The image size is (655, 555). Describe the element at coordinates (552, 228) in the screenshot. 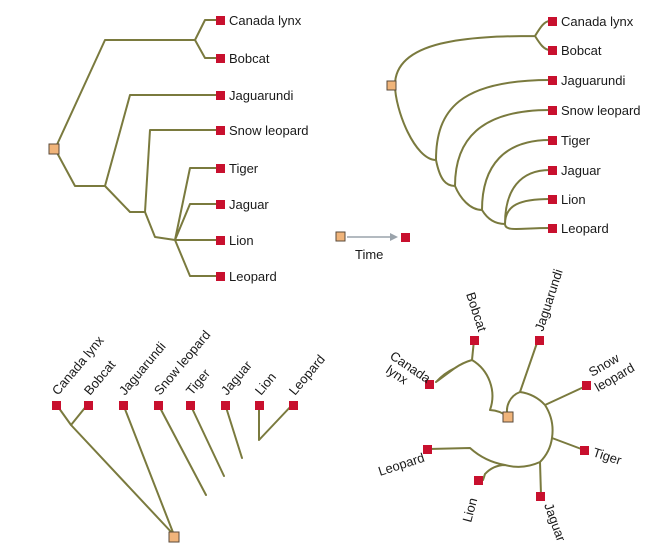

I see `tip-b-leopard` at that location.